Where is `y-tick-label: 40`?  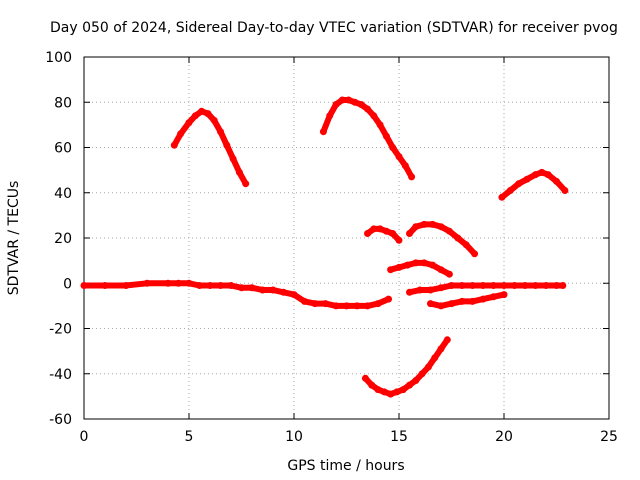
y-tick-label: 40 is located at coordinates (63, 194).